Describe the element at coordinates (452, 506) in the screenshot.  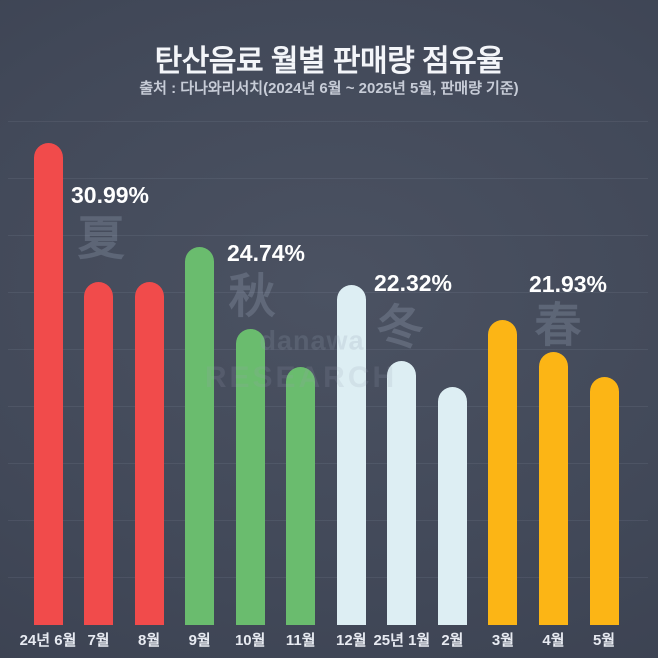
I see `bar-2월` at that location.